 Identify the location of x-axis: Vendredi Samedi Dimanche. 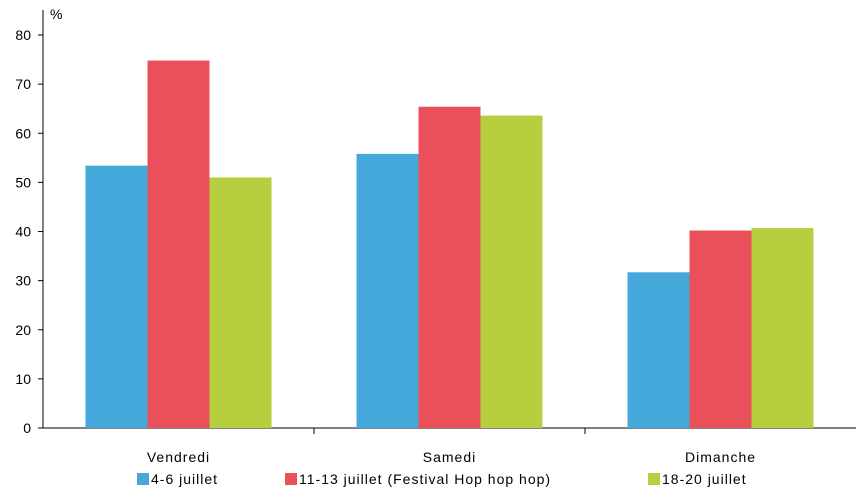
(449, 446).